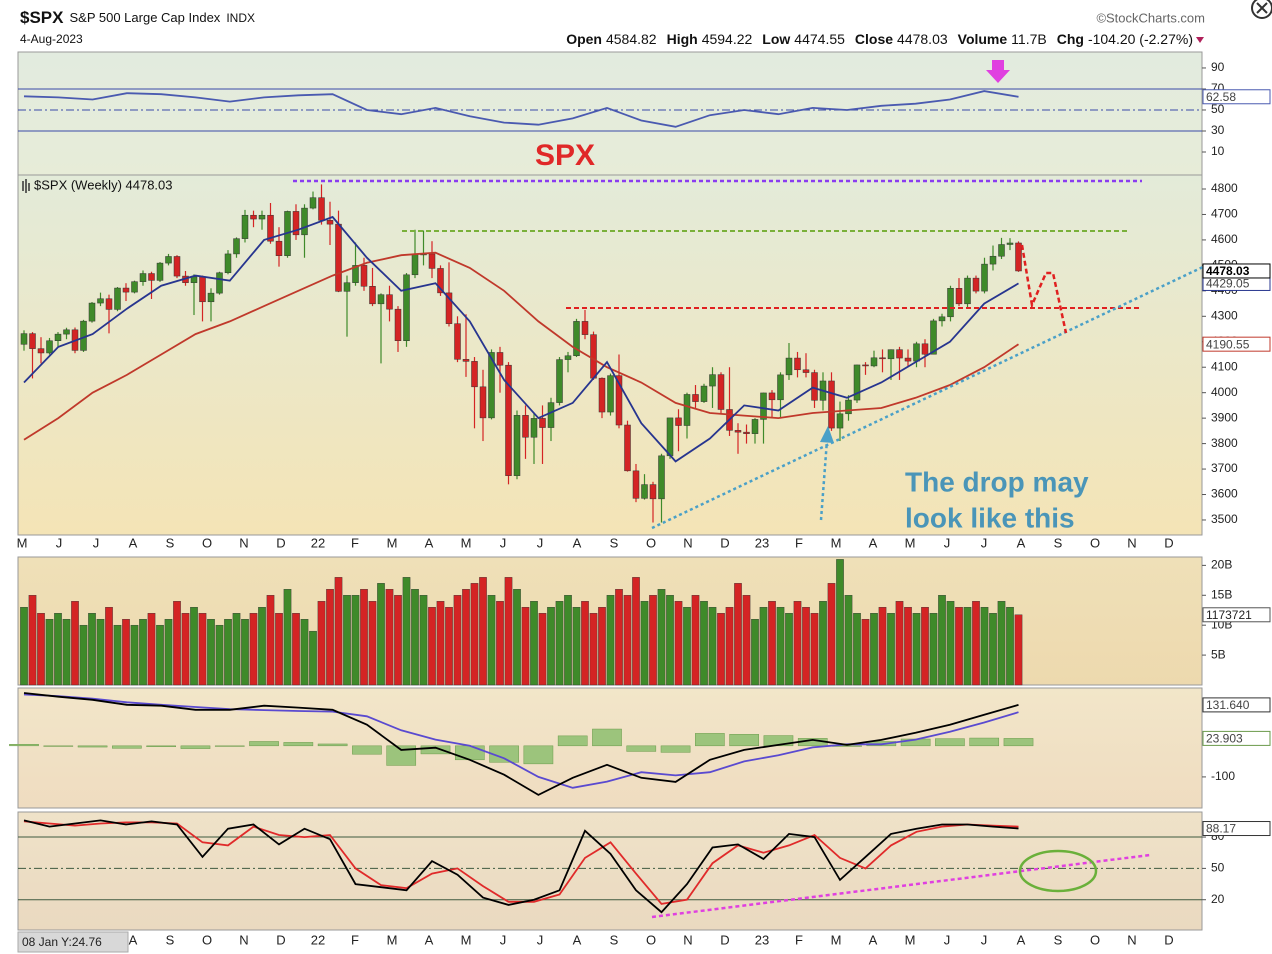 The height and width of the screenshot is (954, 1272). What do you see at coordinates (762, 939) in the screenshot?
I see `x-tick-label: 23` at bounding box center [762, 939].